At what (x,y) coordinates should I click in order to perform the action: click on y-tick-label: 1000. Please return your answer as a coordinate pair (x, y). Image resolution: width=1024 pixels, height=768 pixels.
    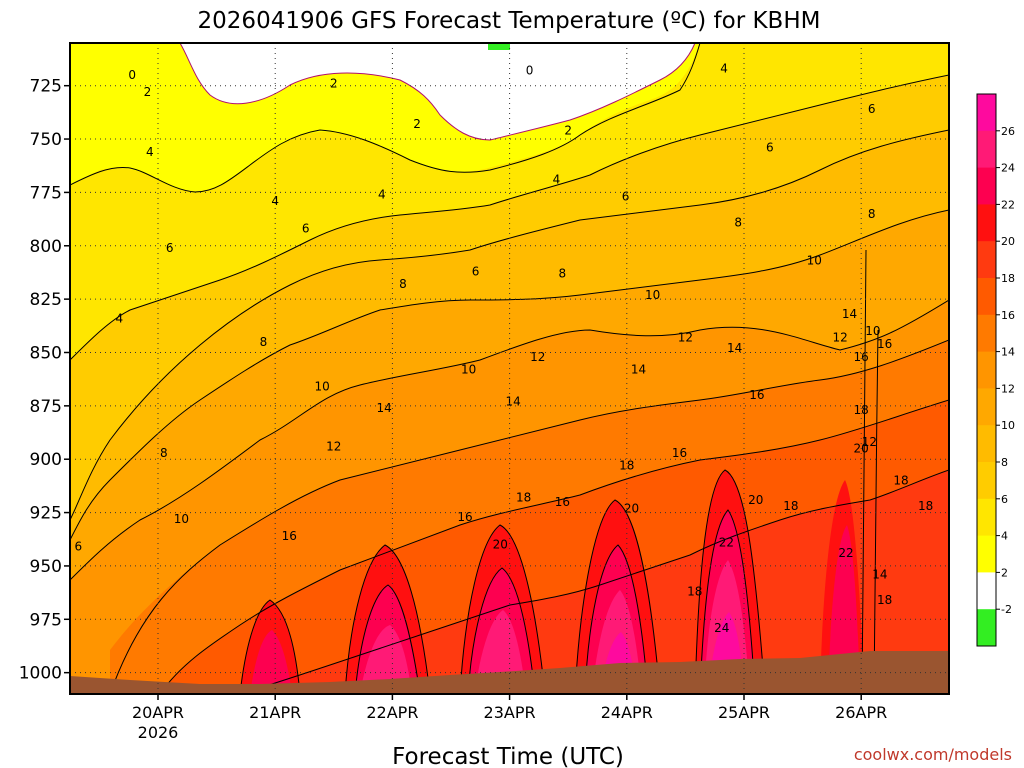
    Looking at the image, I should click on (40, 674).